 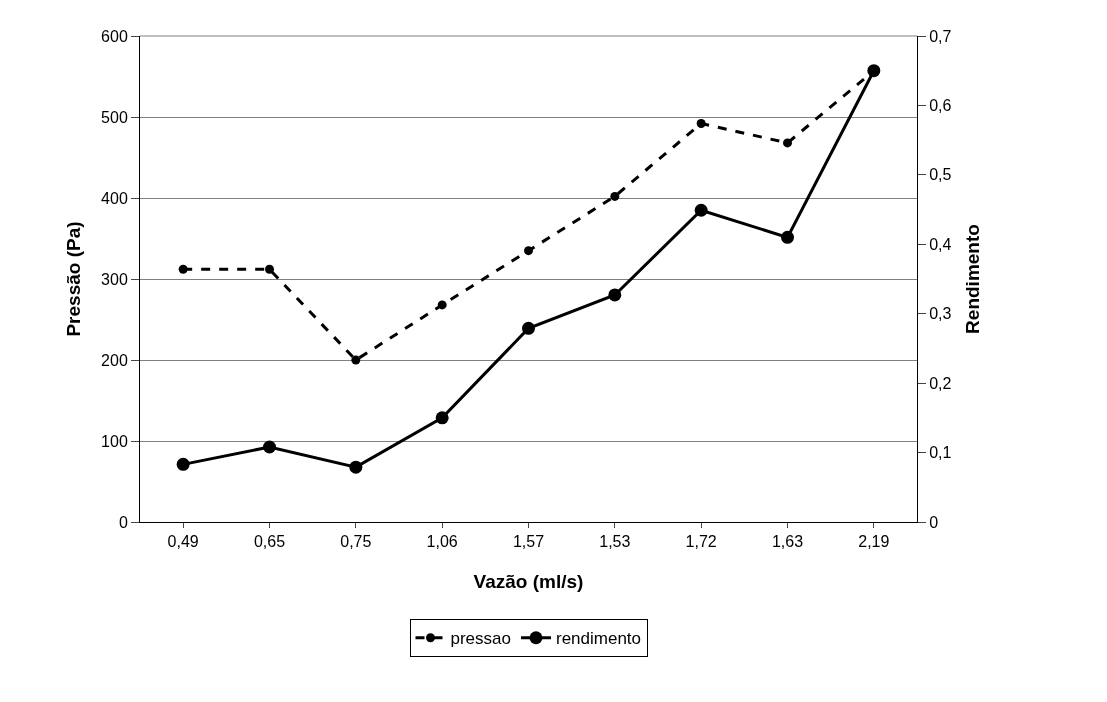 What do you see at coordinates (940, 453) in the screenshot?
I see `y2-tick-label: 0,1` at bounding box center [940, 453].